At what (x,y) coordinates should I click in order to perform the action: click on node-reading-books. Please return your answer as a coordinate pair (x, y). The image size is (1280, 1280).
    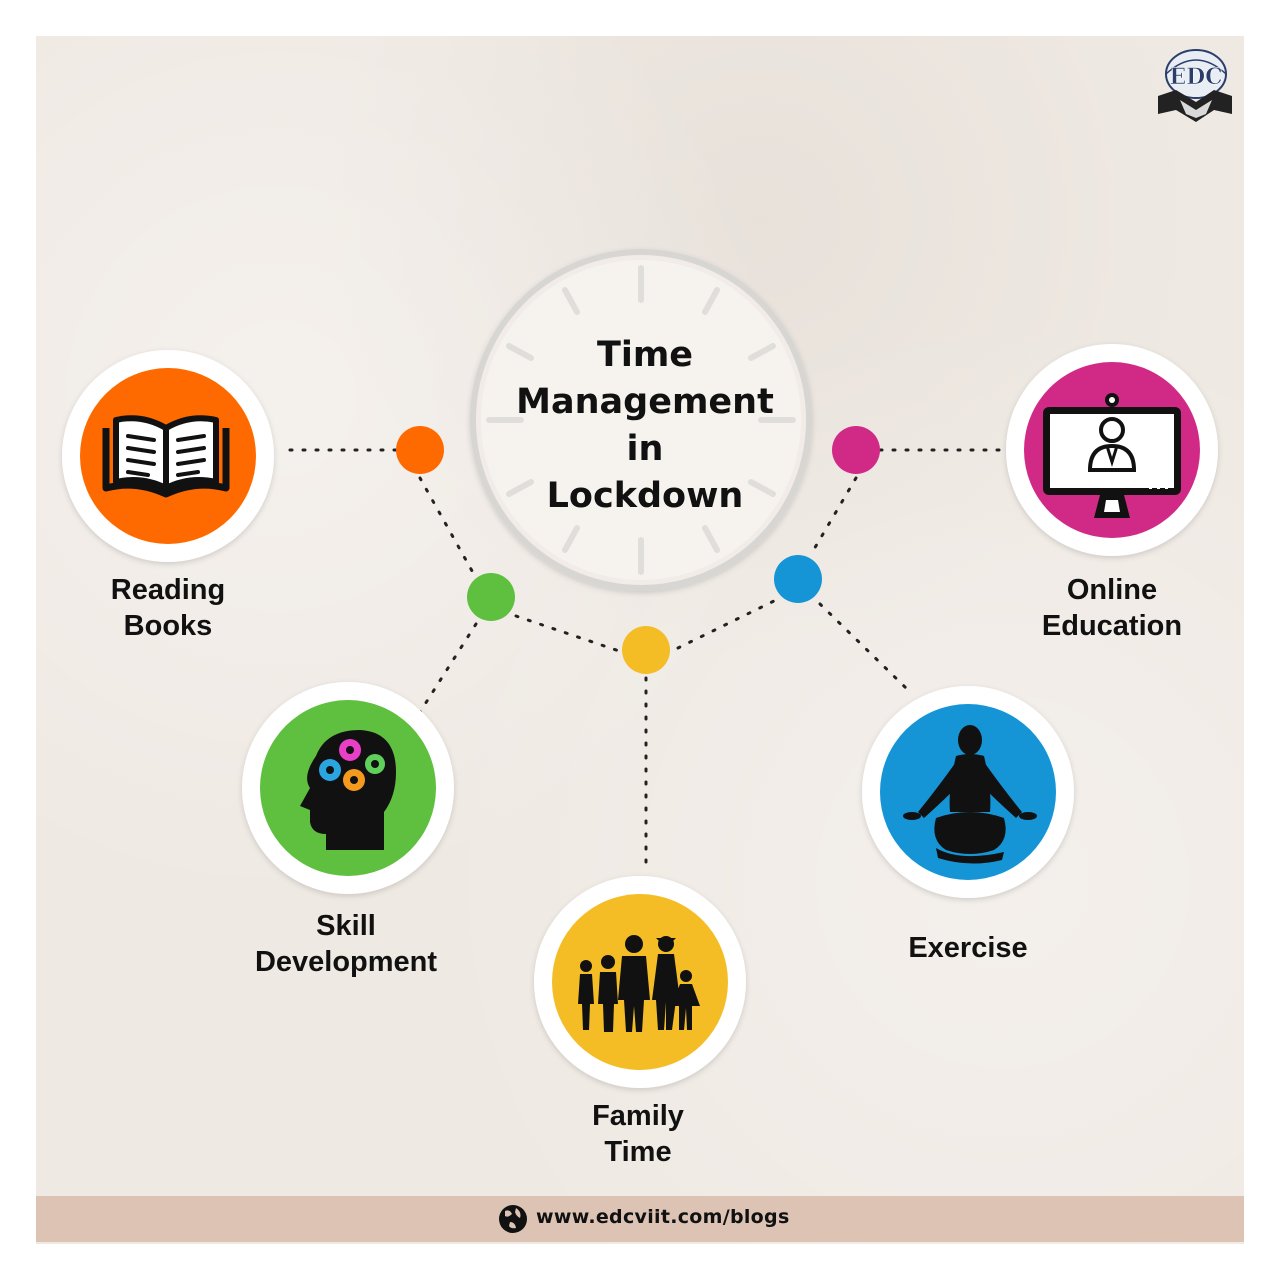
    Looking at the image, I should click on (168, 456).